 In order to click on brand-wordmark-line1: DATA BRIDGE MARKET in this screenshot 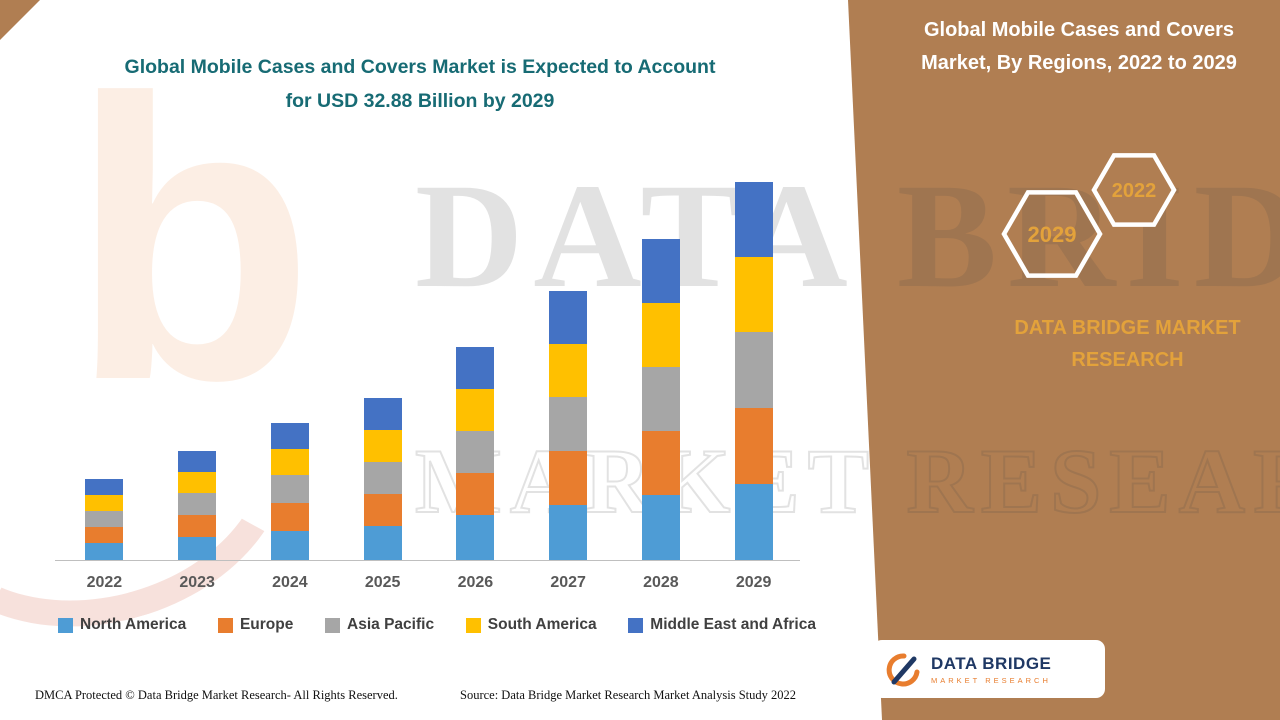, I will do `click(1127, 328)`.